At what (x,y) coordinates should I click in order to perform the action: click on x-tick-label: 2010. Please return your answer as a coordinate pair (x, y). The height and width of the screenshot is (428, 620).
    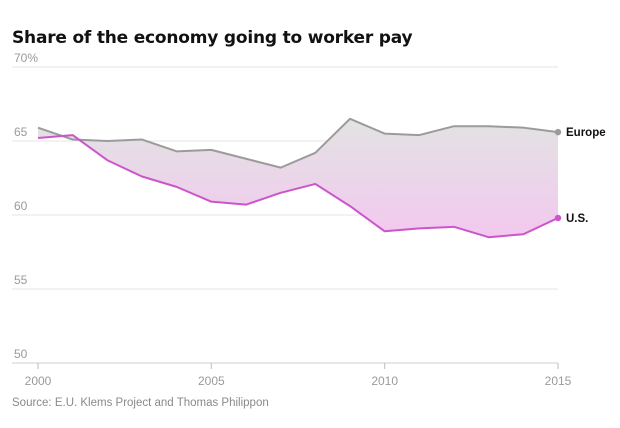
    Looking at the image, I should click on (384, 381).